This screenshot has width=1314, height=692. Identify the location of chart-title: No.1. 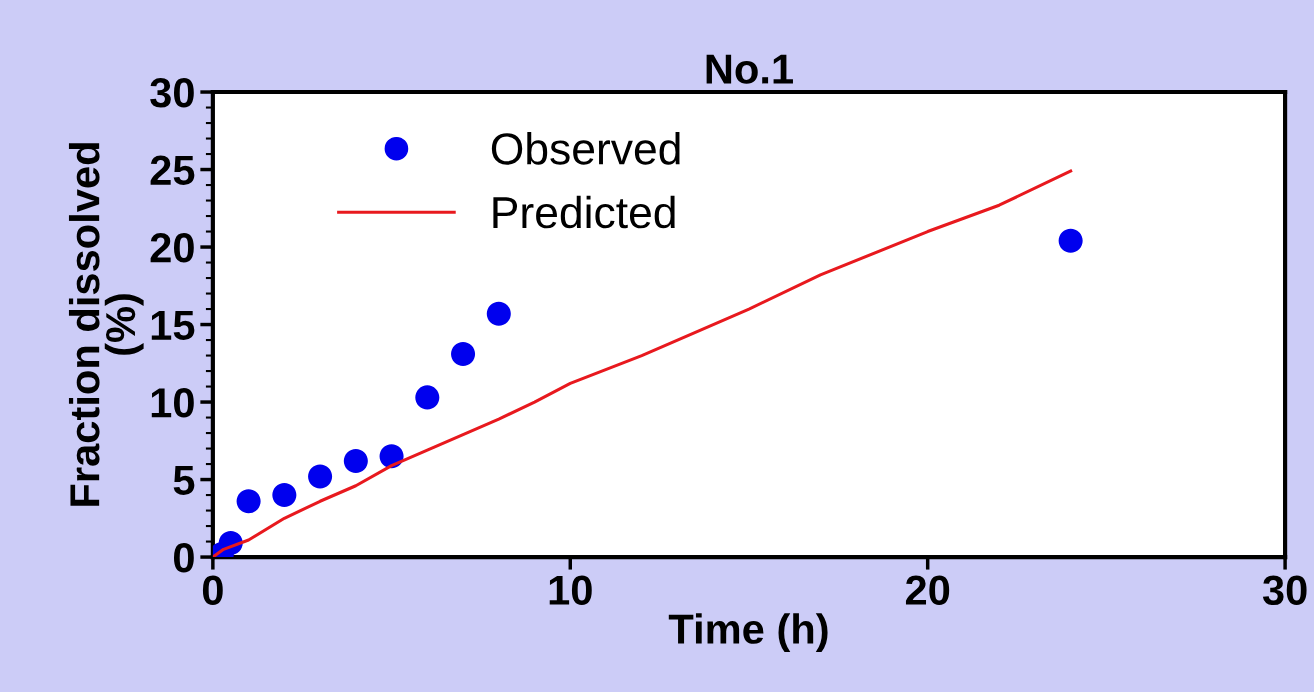
(749, 69).